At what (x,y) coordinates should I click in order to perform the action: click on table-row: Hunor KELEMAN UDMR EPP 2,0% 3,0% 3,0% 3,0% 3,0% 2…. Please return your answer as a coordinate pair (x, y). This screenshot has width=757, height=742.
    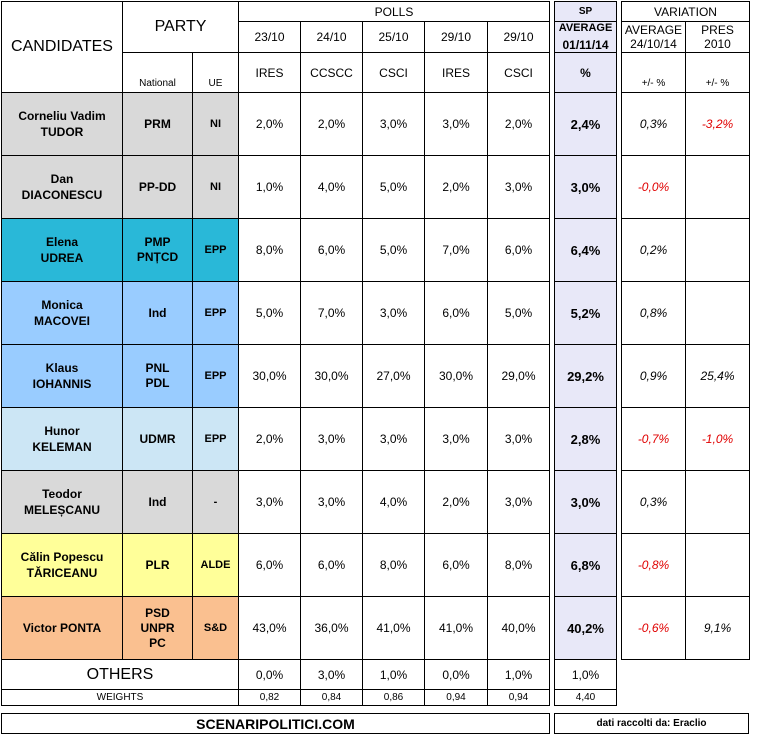
    Looking at the image, I should click on (375, 439).